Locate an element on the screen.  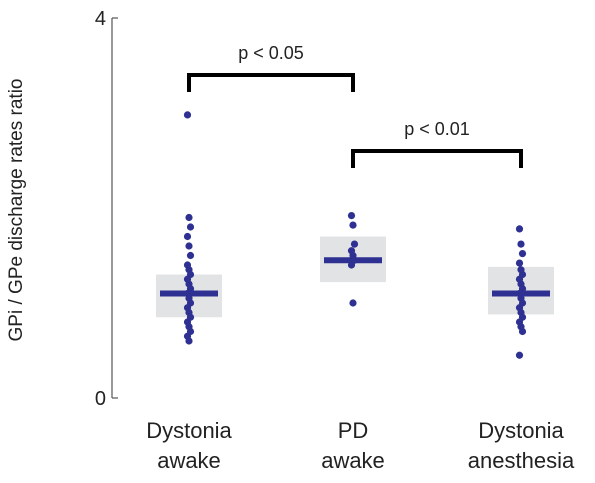
x-tick-labels: Dystonia awake PD awake Dystonia anesthesia is located at coordinates (360, 445).